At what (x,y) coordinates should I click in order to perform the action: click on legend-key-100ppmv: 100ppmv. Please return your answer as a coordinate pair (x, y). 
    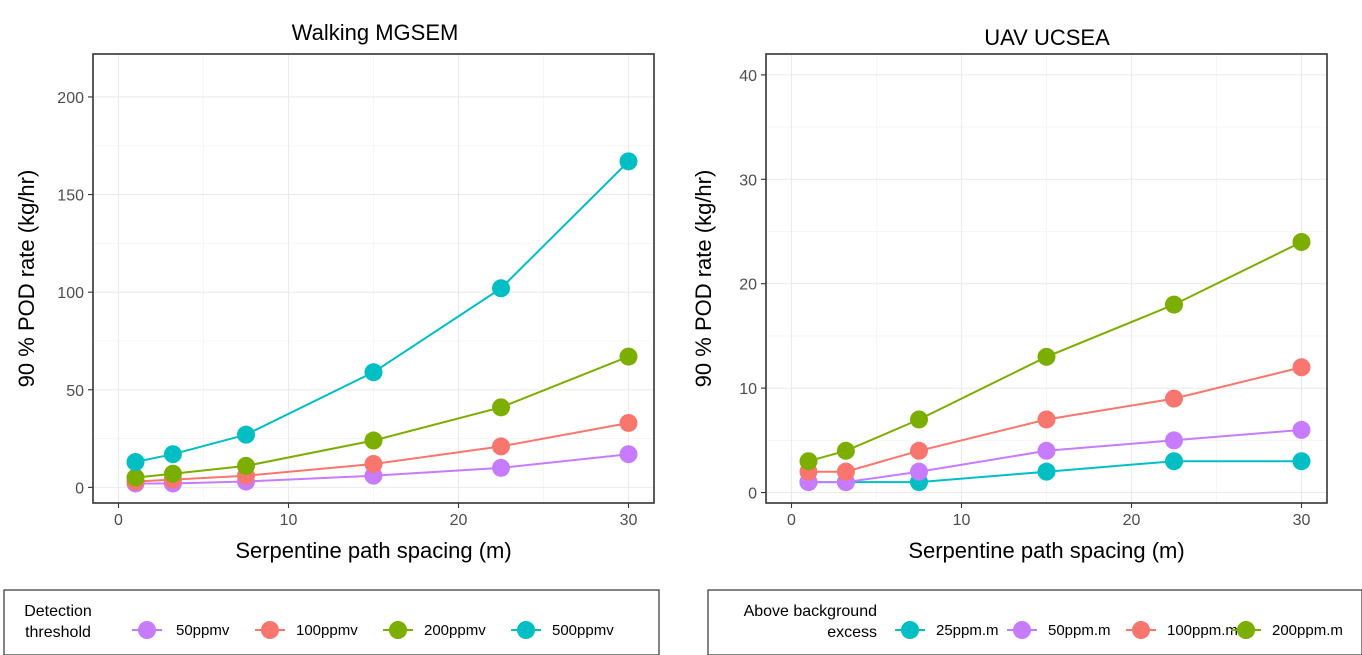
    Looking at the image, I should click on (306, 630).